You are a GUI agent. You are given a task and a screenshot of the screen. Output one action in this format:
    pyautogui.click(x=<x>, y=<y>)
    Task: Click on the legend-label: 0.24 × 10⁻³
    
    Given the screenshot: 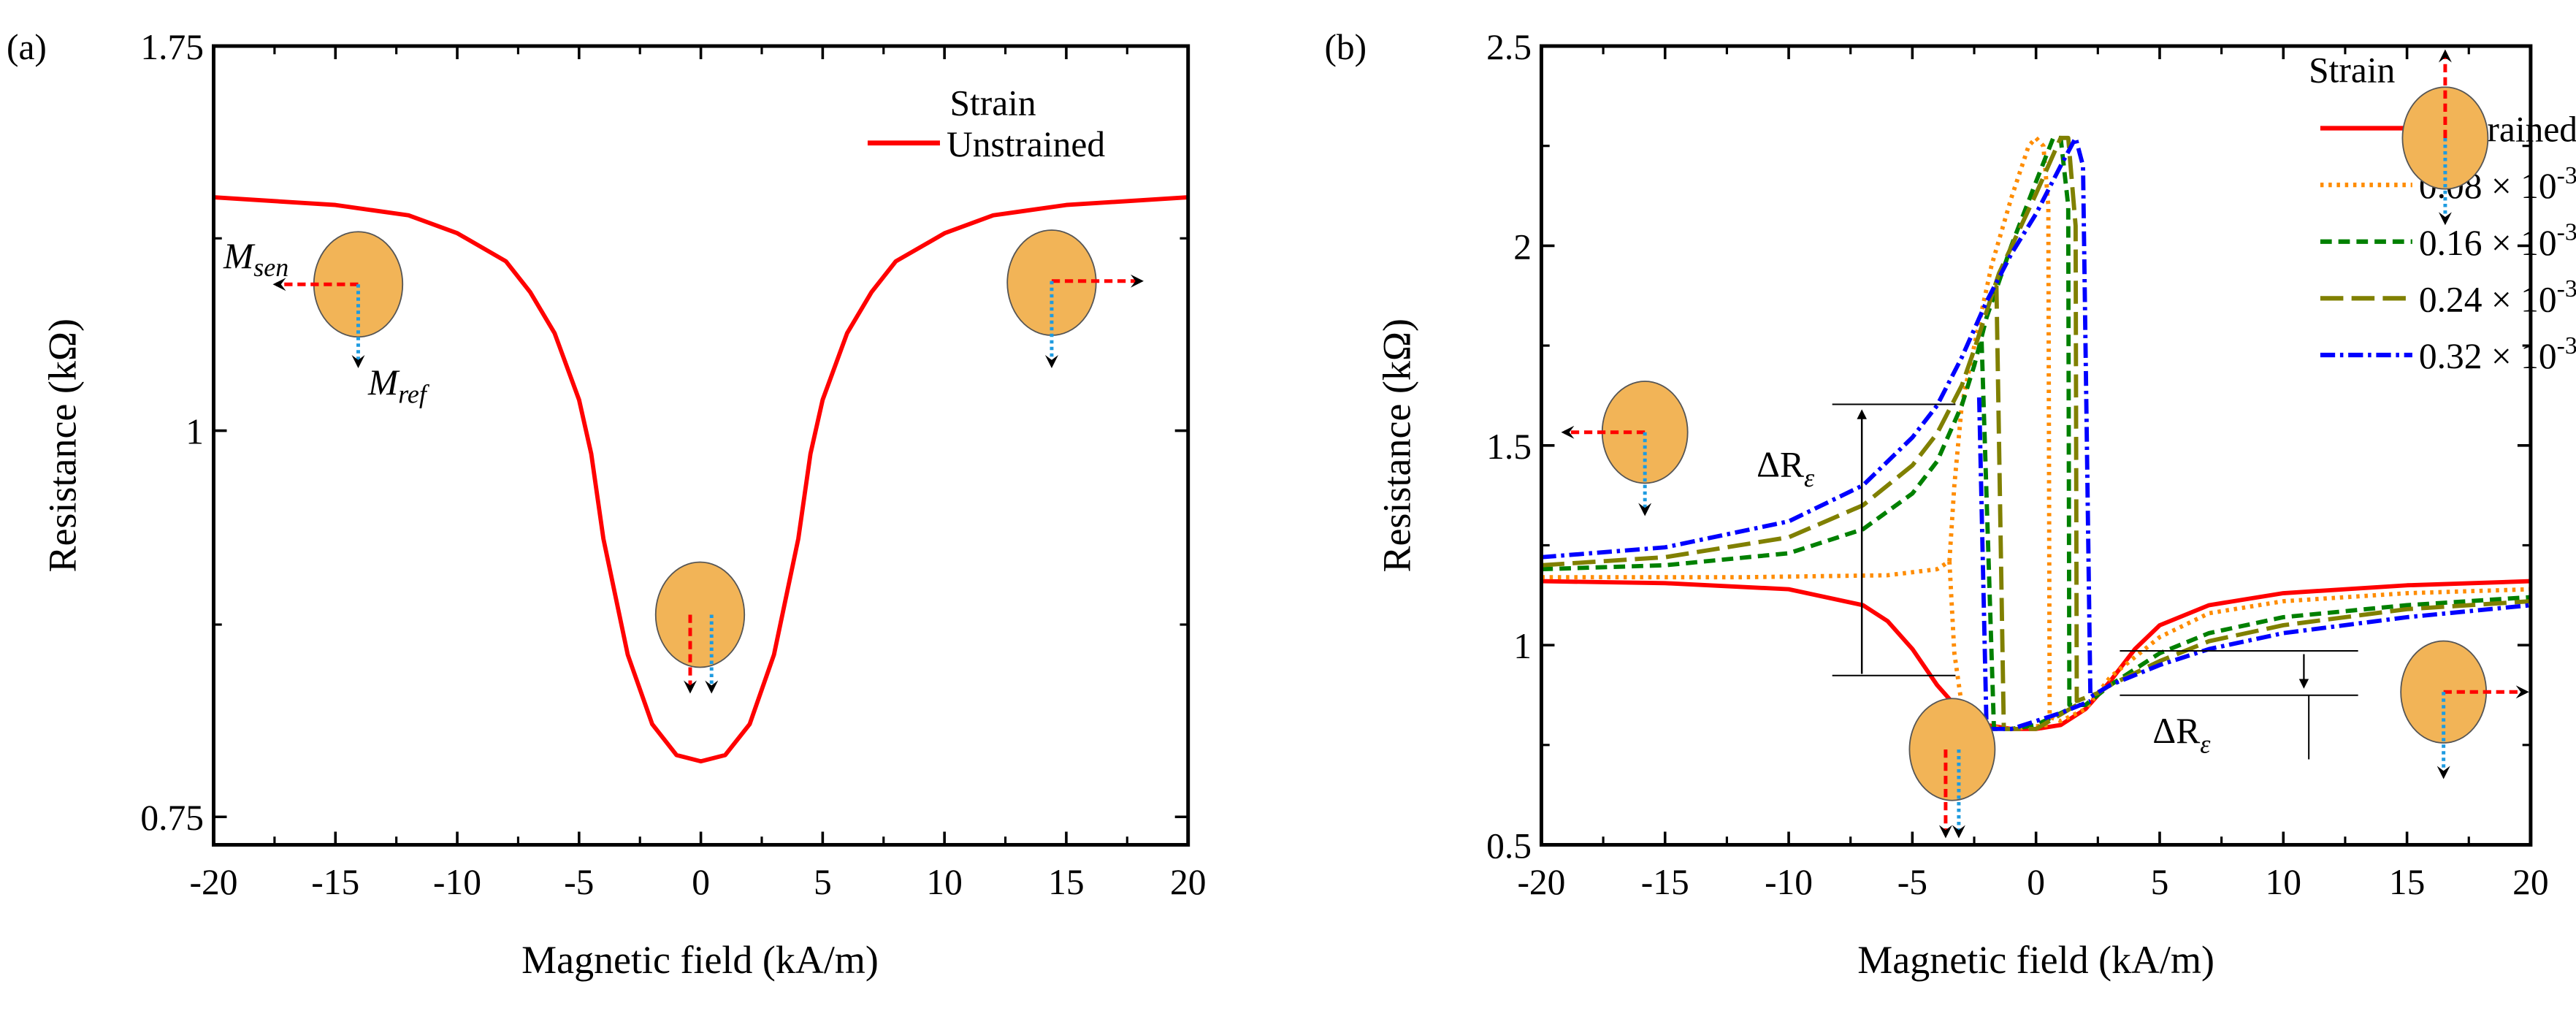 What is the action you would take?
    pyautogui.click(x=2497, y=297)
    